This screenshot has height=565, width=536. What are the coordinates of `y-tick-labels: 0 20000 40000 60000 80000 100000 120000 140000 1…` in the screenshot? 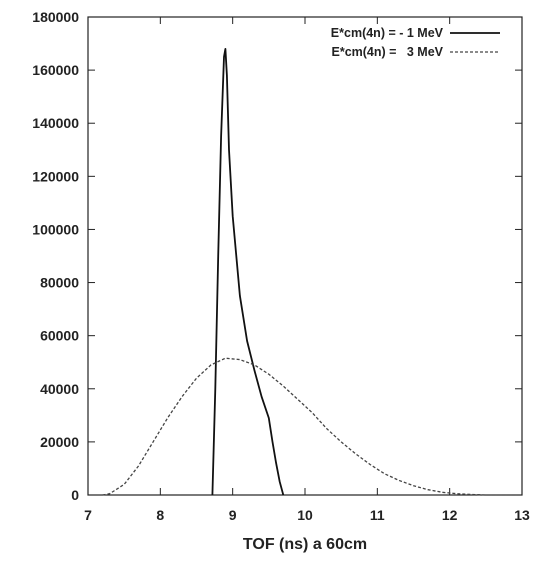 It's located at (55, 256).